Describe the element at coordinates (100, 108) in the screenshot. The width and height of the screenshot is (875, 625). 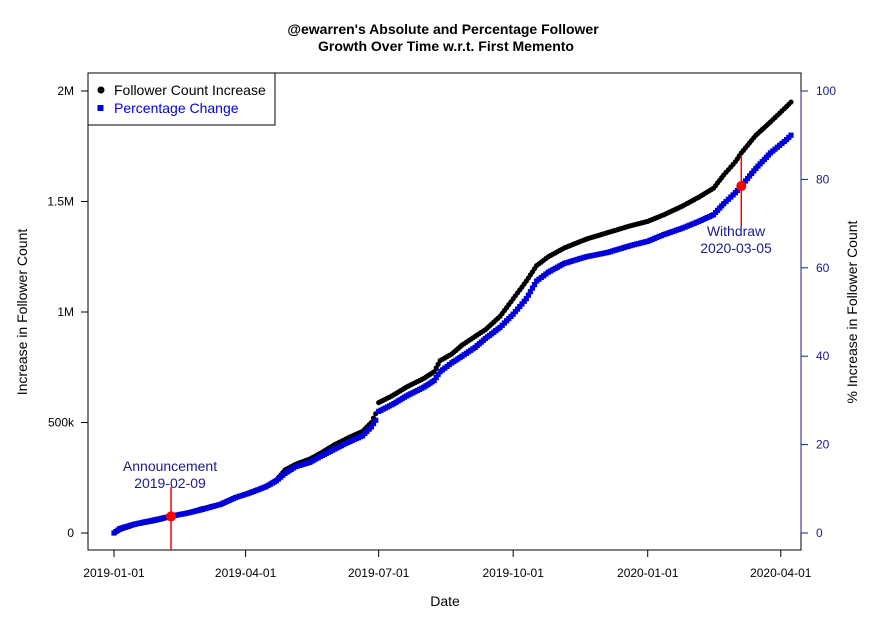
I see `legend-marker-percentage-change` at that location.